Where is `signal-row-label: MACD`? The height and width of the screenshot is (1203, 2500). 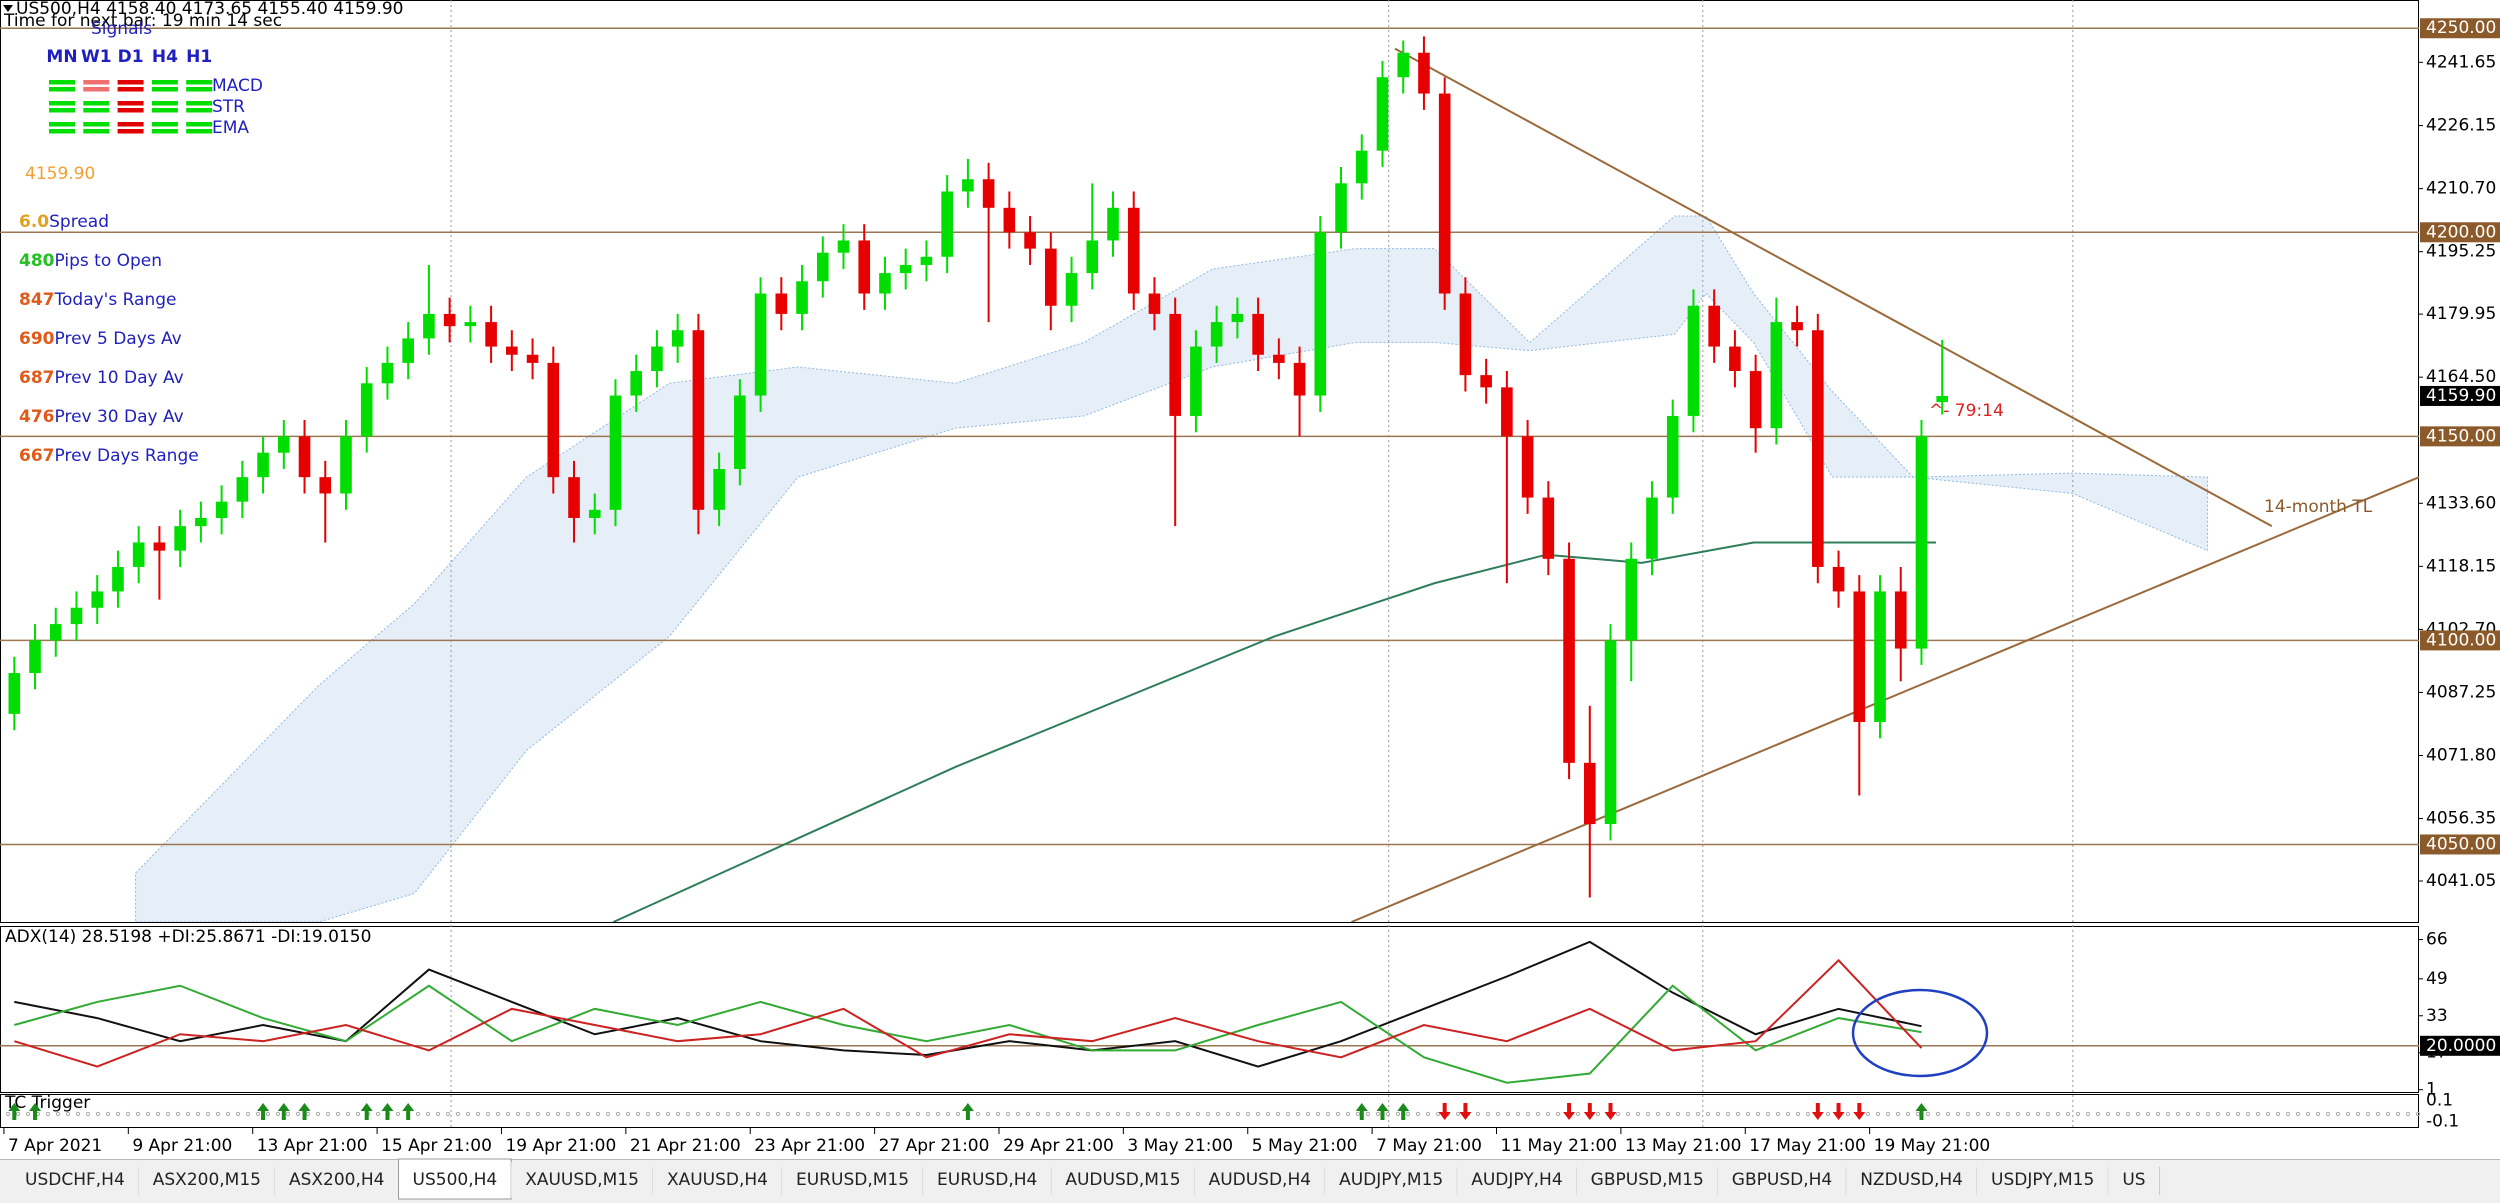 signal-row-label: MACD is located at coordinates (237, 86).